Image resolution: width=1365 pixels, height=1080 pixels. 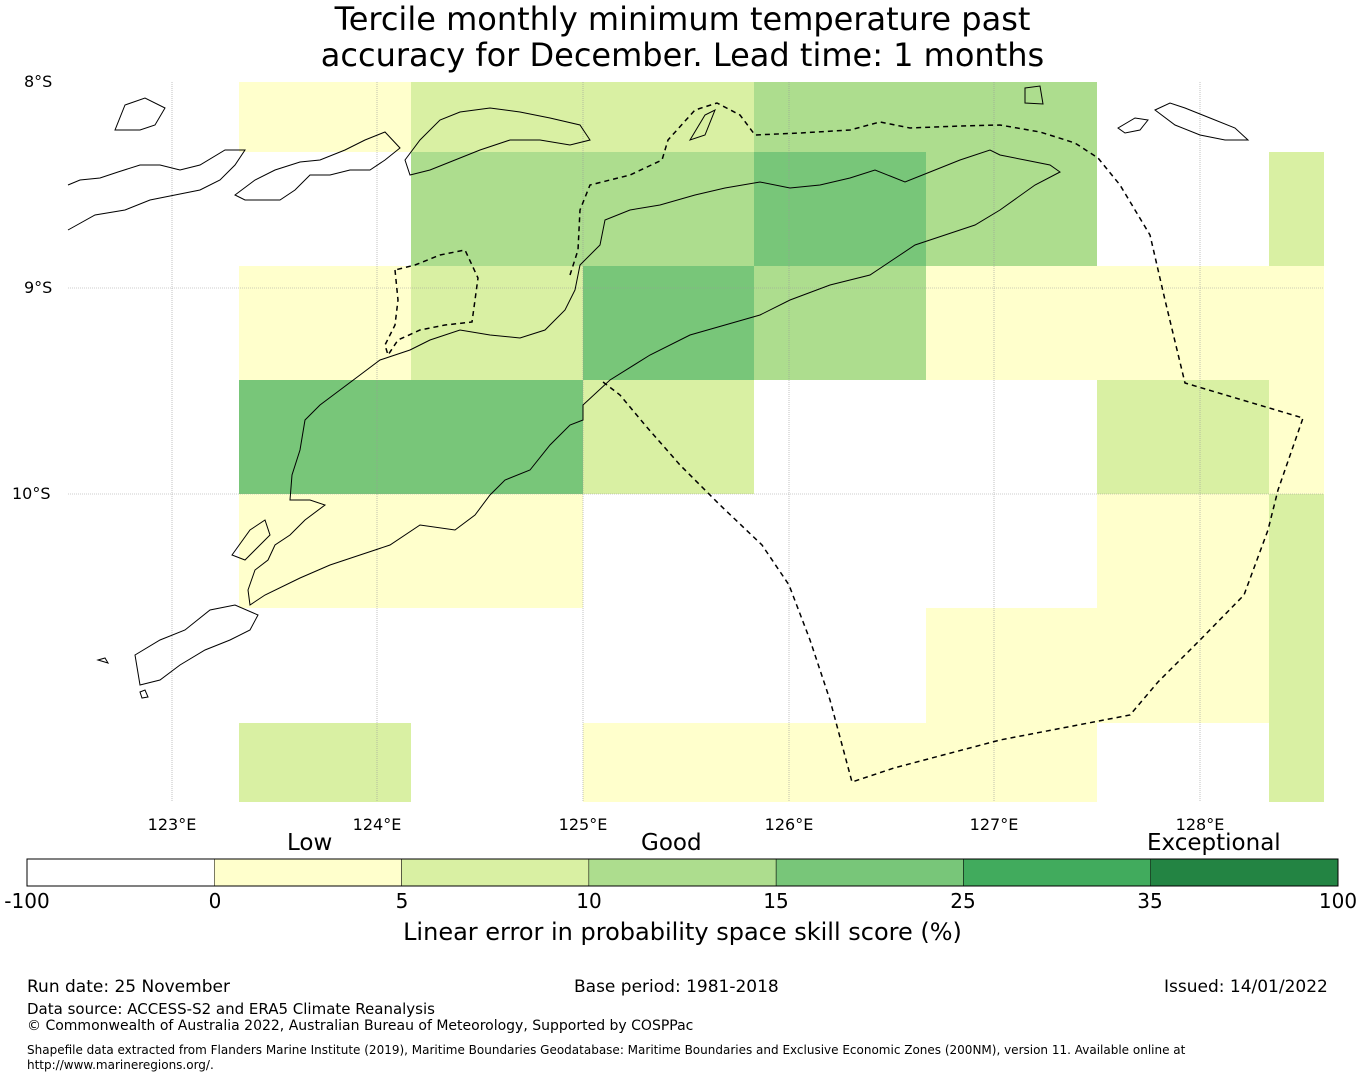 I want to click on colorbar-tick: -100, so click(x=27, y=901).